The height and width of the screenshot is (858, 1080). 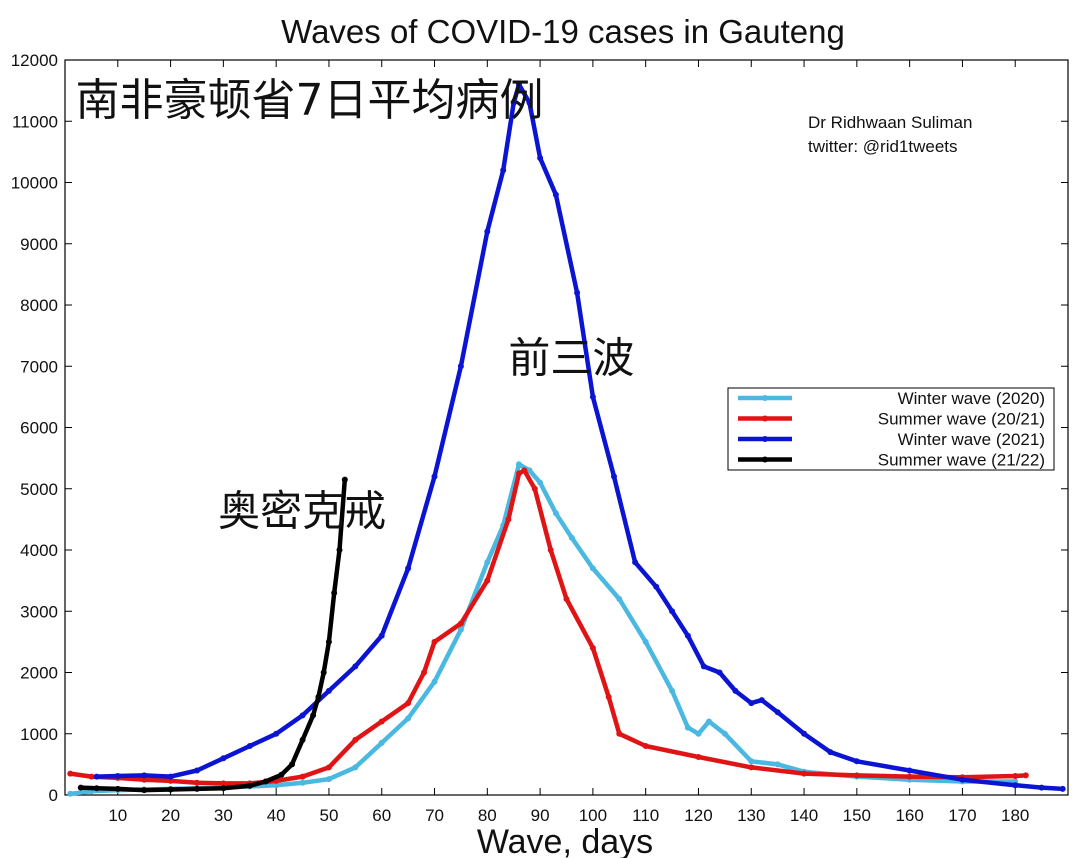 I want to click on x-tick-label: 40, so click(x=276, y=815).